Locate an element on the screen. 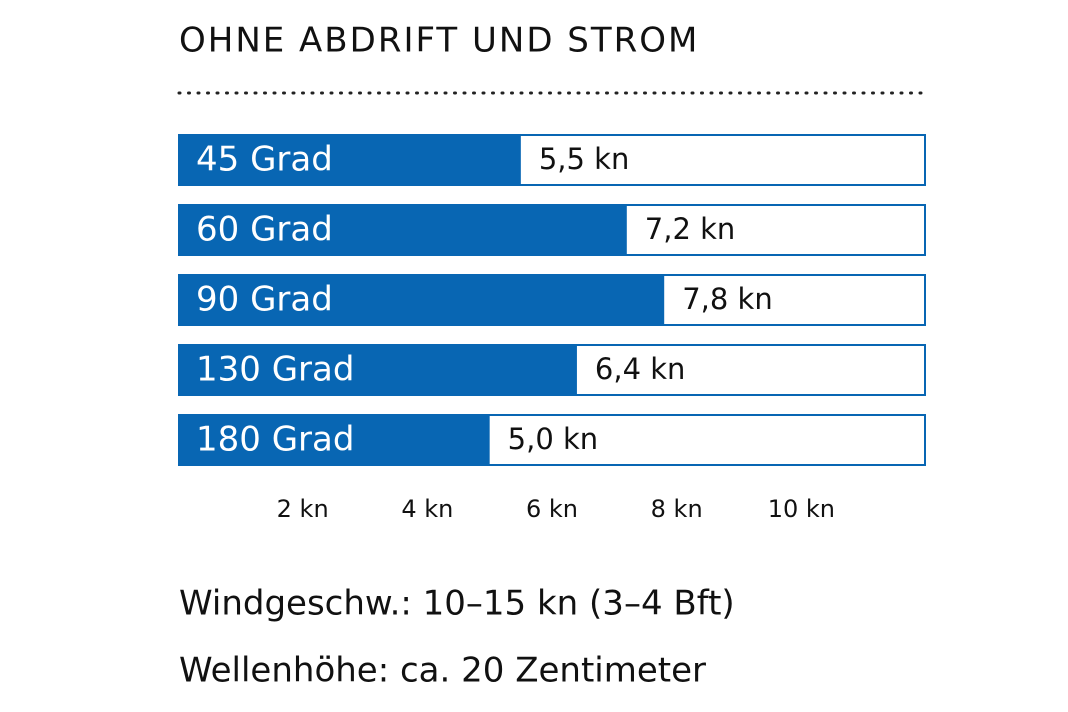 This screenshot has width=1068, height=712. x-tick-label: 8 kn is located at coordinates (677, 509).